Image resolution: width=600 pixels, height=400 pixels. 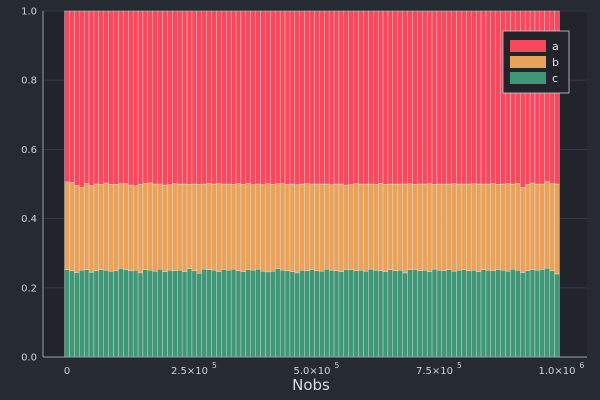 I want to click on y-tick-label: 0.8, so click(x=29, y=81).